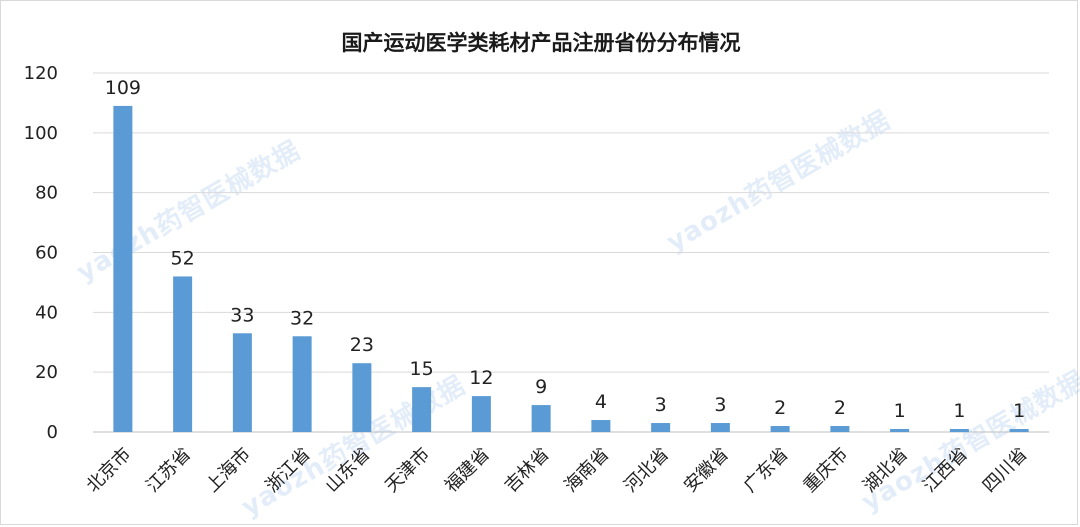 The image size is (1080, 527). What do you see at coordinates (945, 470) in the screenshot?
I see `category-label: 江西省` at bounding box center [945, 470].